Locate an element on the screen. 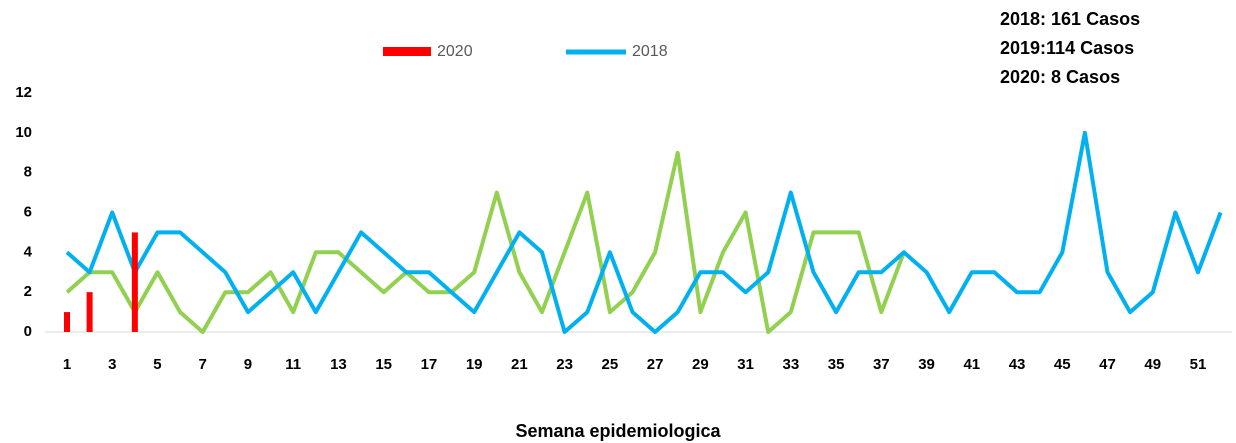  x-tick-label: 45 is located at coordinates (1062, 364).